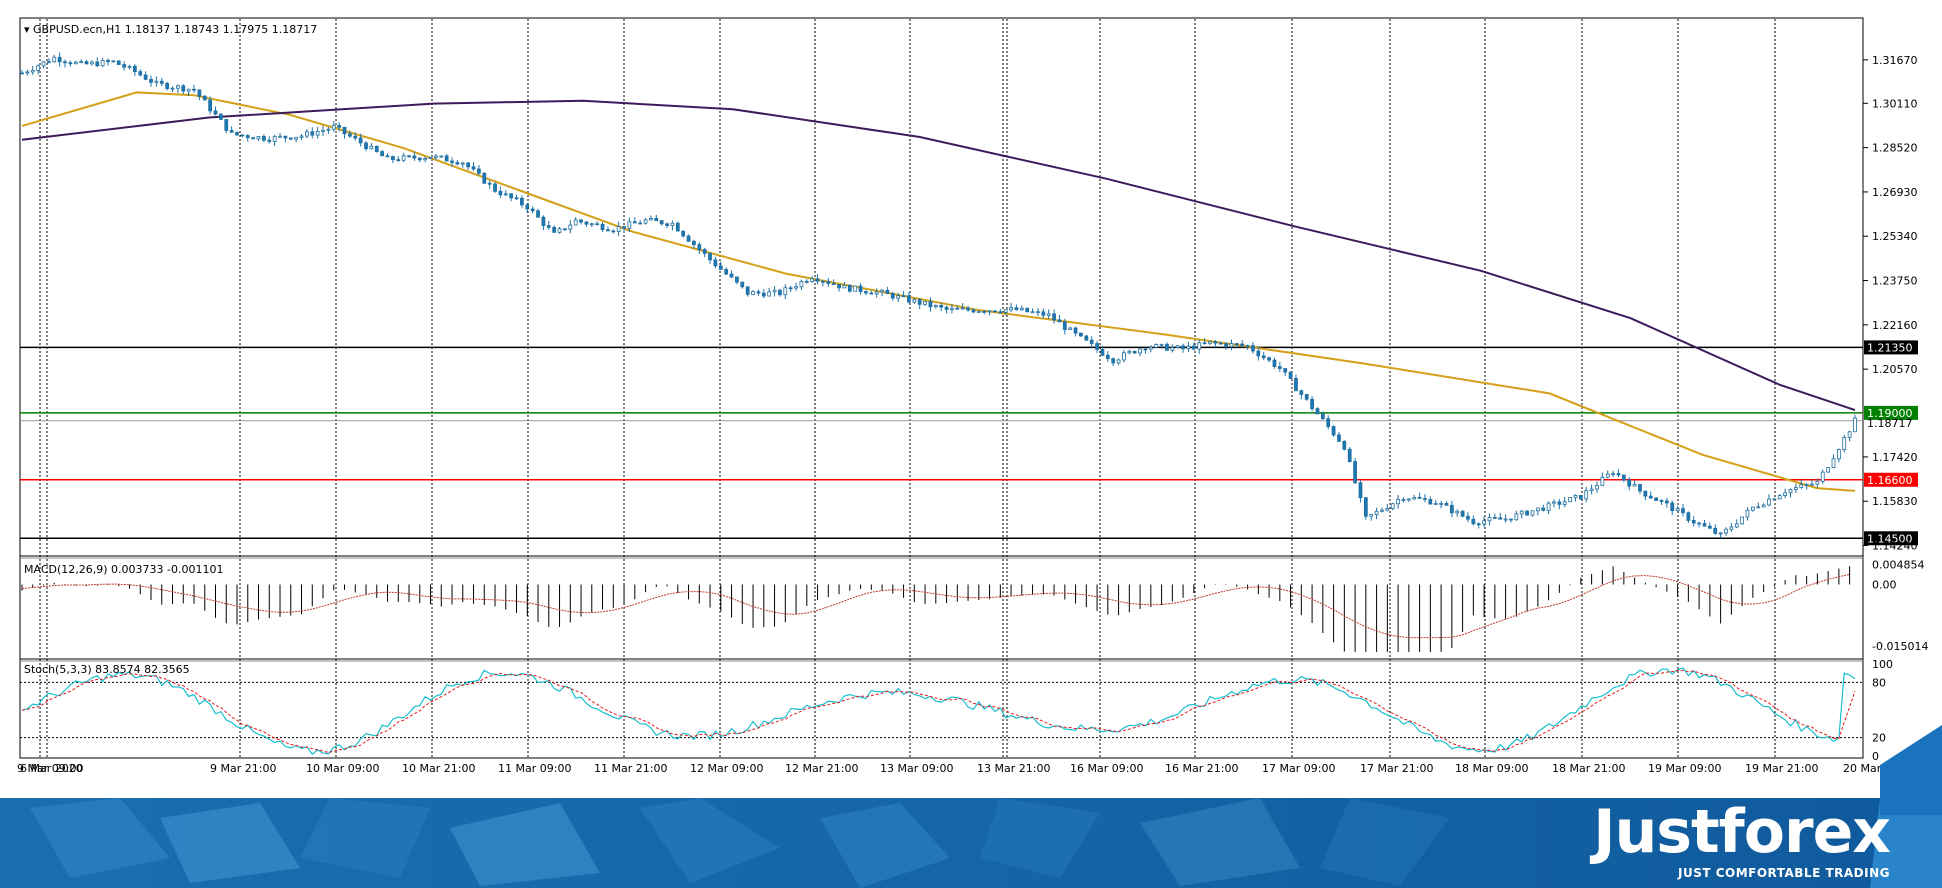  Describe the element at coordinates (1891, 479) in the screenshot. I see `level-tag` at that location.